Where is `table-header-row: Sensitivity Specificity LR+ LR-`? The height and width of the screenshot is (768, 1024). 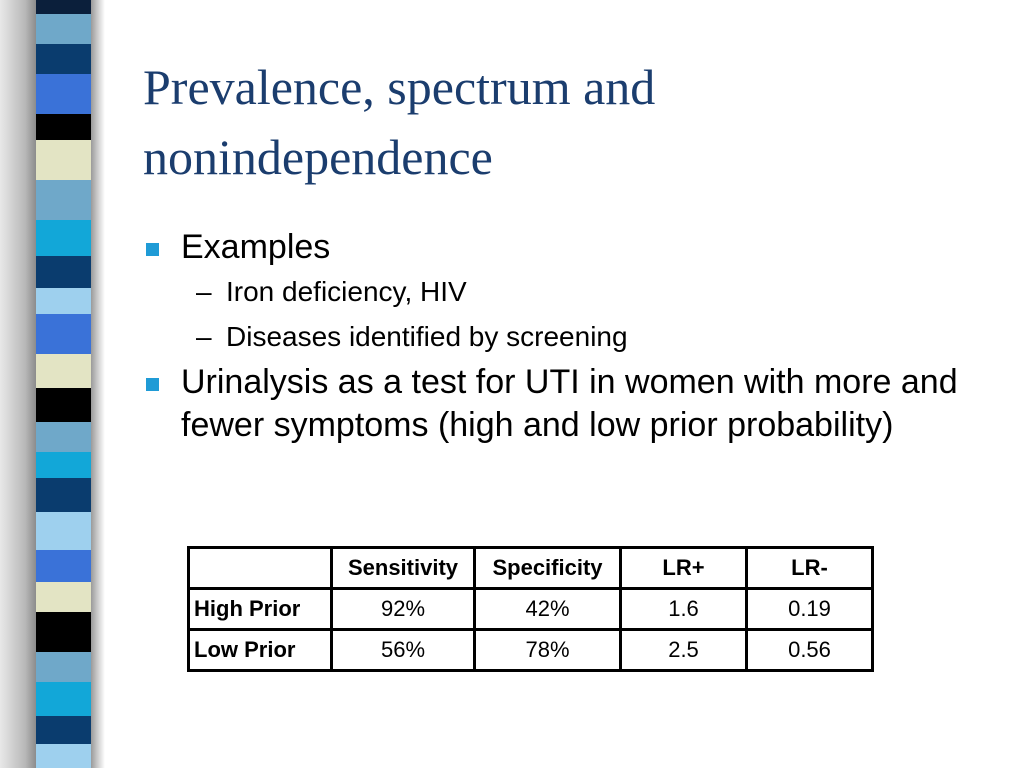
table-header-row: Sensitivity Specificity LR+ LR- is located at coordinates (530, 568).